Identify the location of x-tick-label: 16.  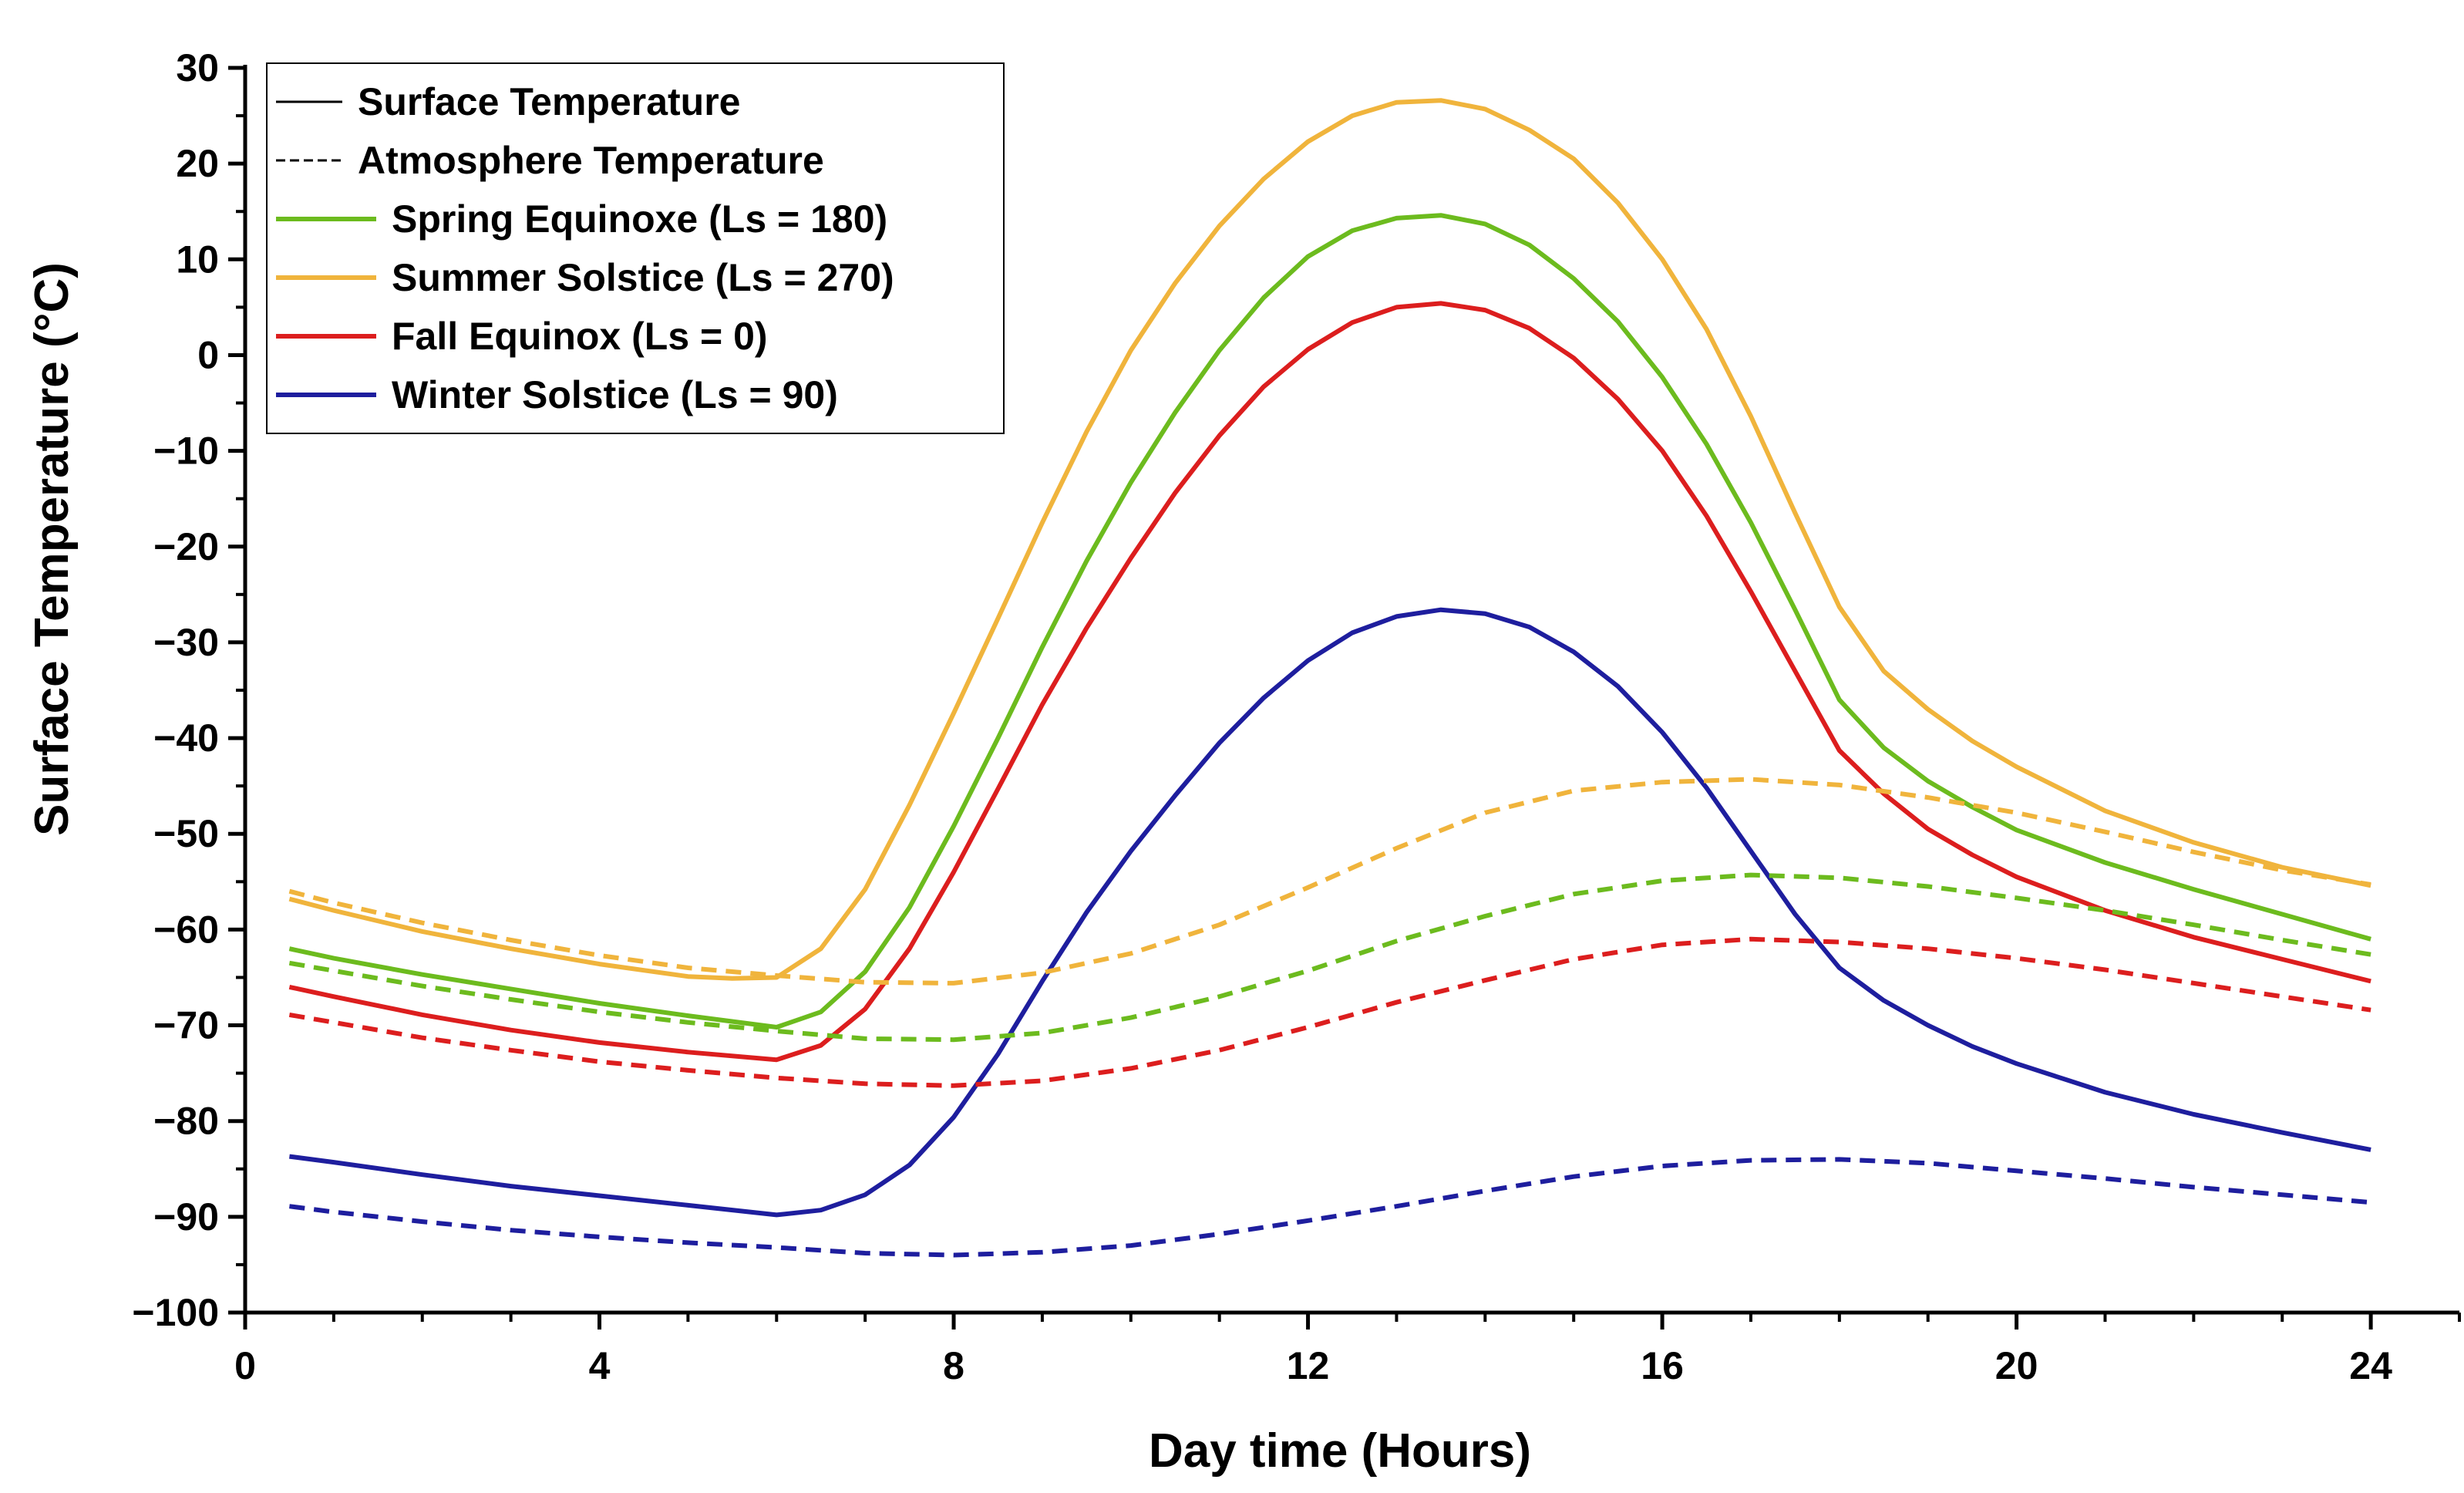
(1662, 1366).